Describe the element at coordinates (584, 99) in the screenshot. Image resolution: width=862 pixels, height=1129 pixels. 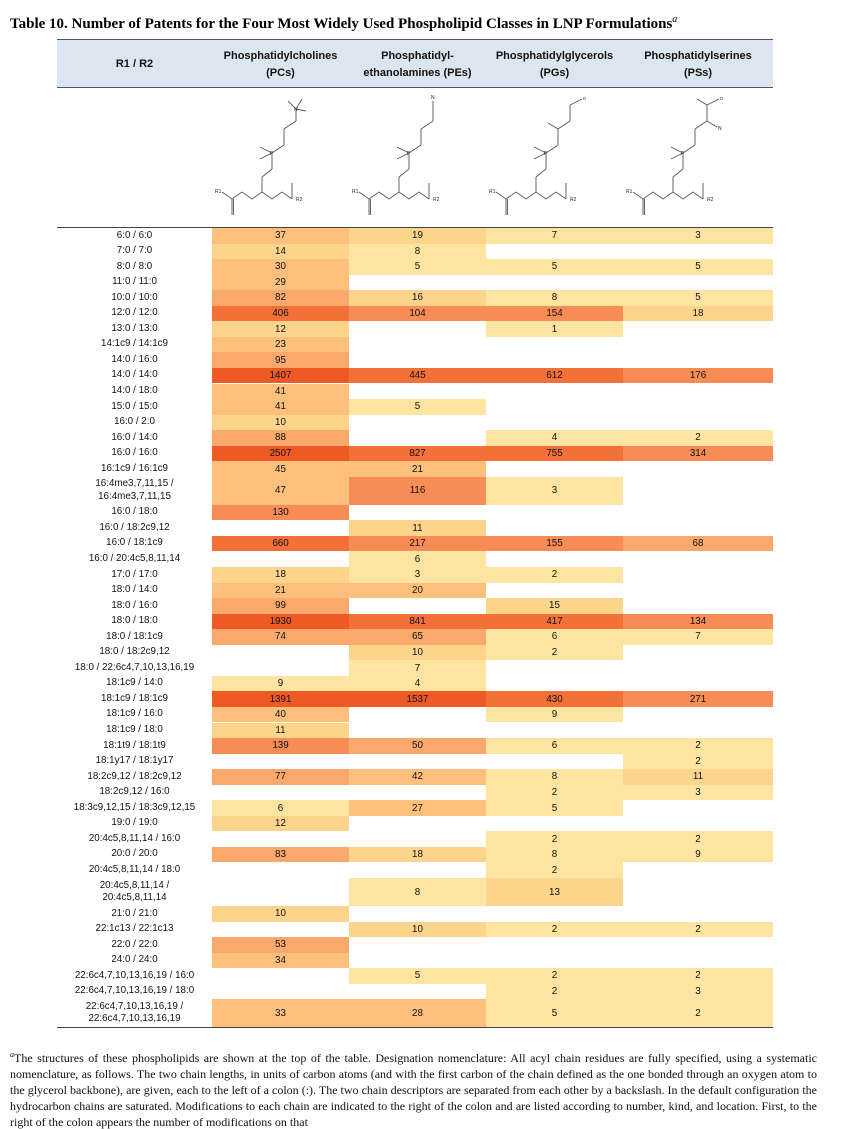
I see `pg-o-label: o` at that location.